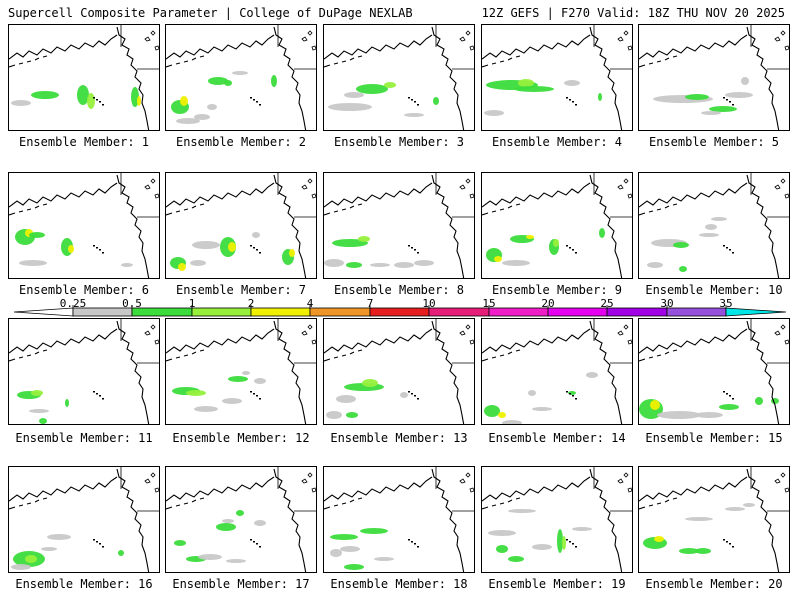  Describe the element at coordinates (84, 290) in the screenshot. I see `member-label: Ensemble Member: 6` at that location.